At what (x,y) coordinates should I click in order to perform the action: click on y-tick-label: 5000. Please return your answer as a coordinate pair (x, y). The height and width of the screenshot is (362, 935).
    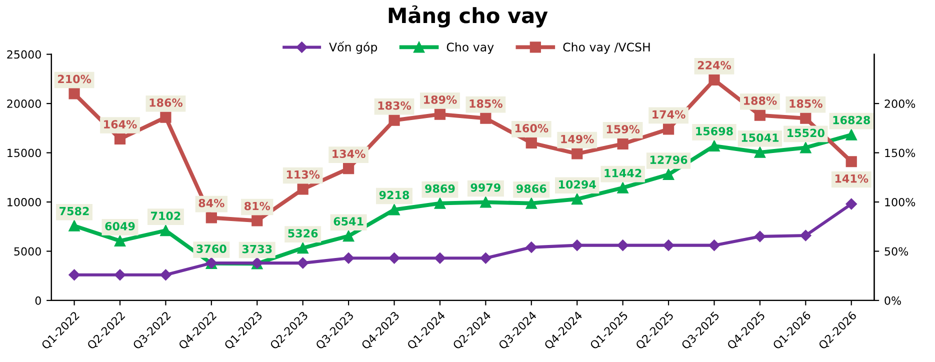
    Looking at the image, I should click on (27, 251).